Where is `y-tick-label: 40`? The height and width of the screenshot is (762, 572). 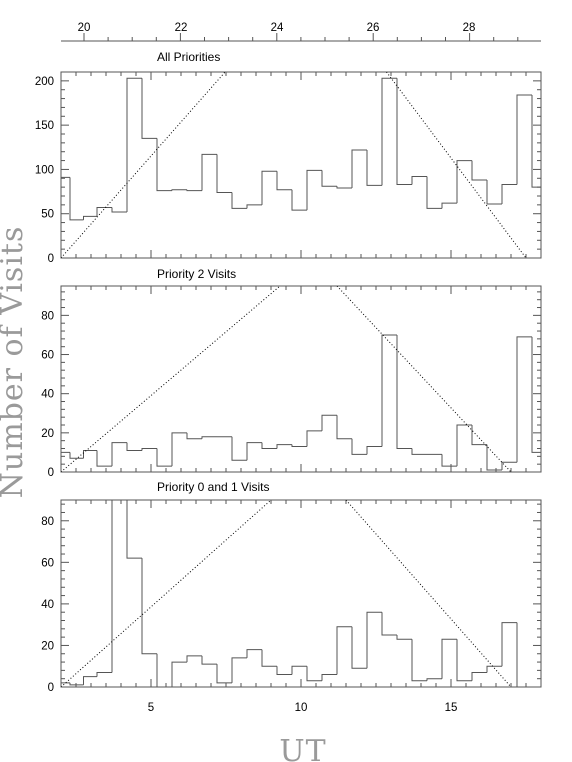
y-tick-label: 40 is located at coordinates (47, 605).